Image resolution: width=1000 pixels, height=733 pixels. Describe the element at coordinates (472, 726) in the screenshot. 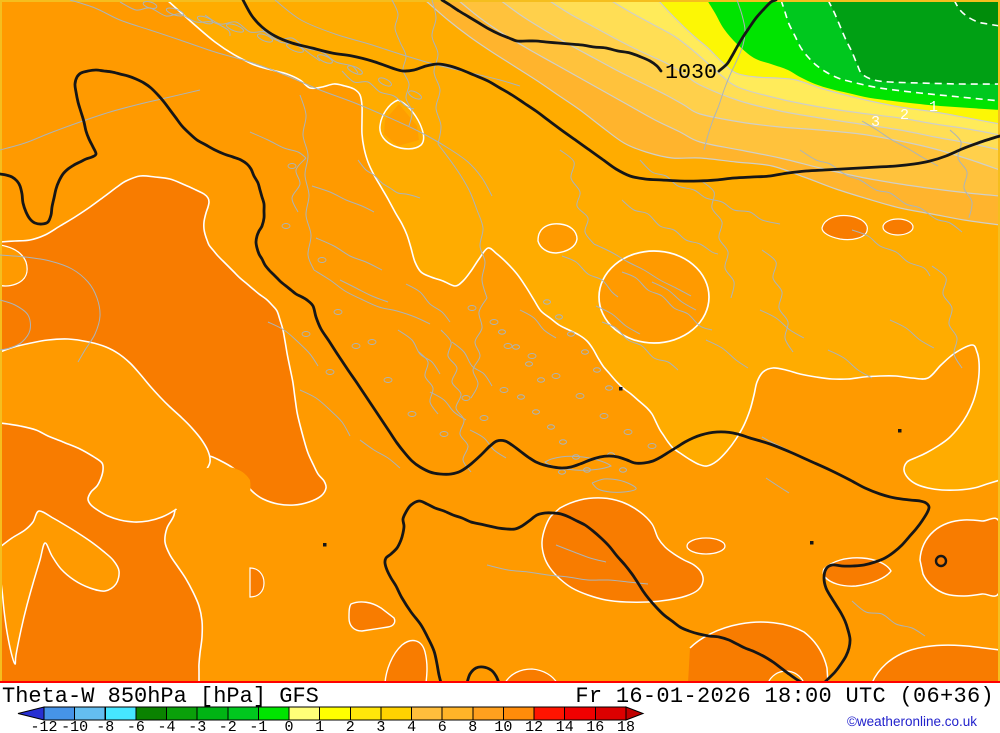

I see `svg-text: 8` at that location.